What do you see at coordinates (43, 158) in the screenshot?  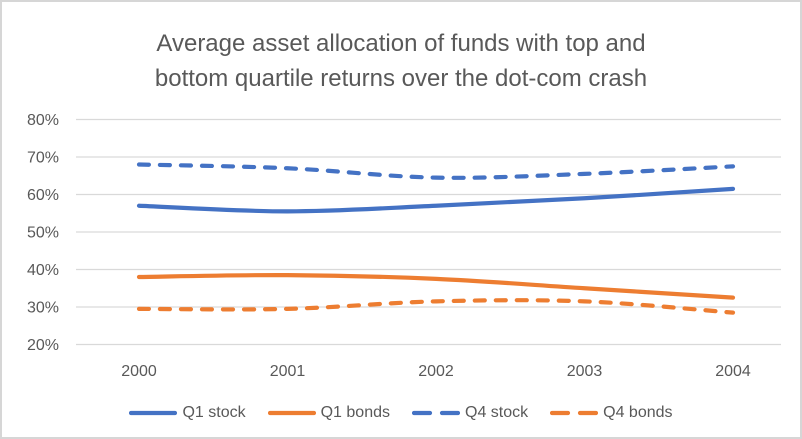 I see `y-tick-label-70%: 70%` at bounding box center [43, 158].